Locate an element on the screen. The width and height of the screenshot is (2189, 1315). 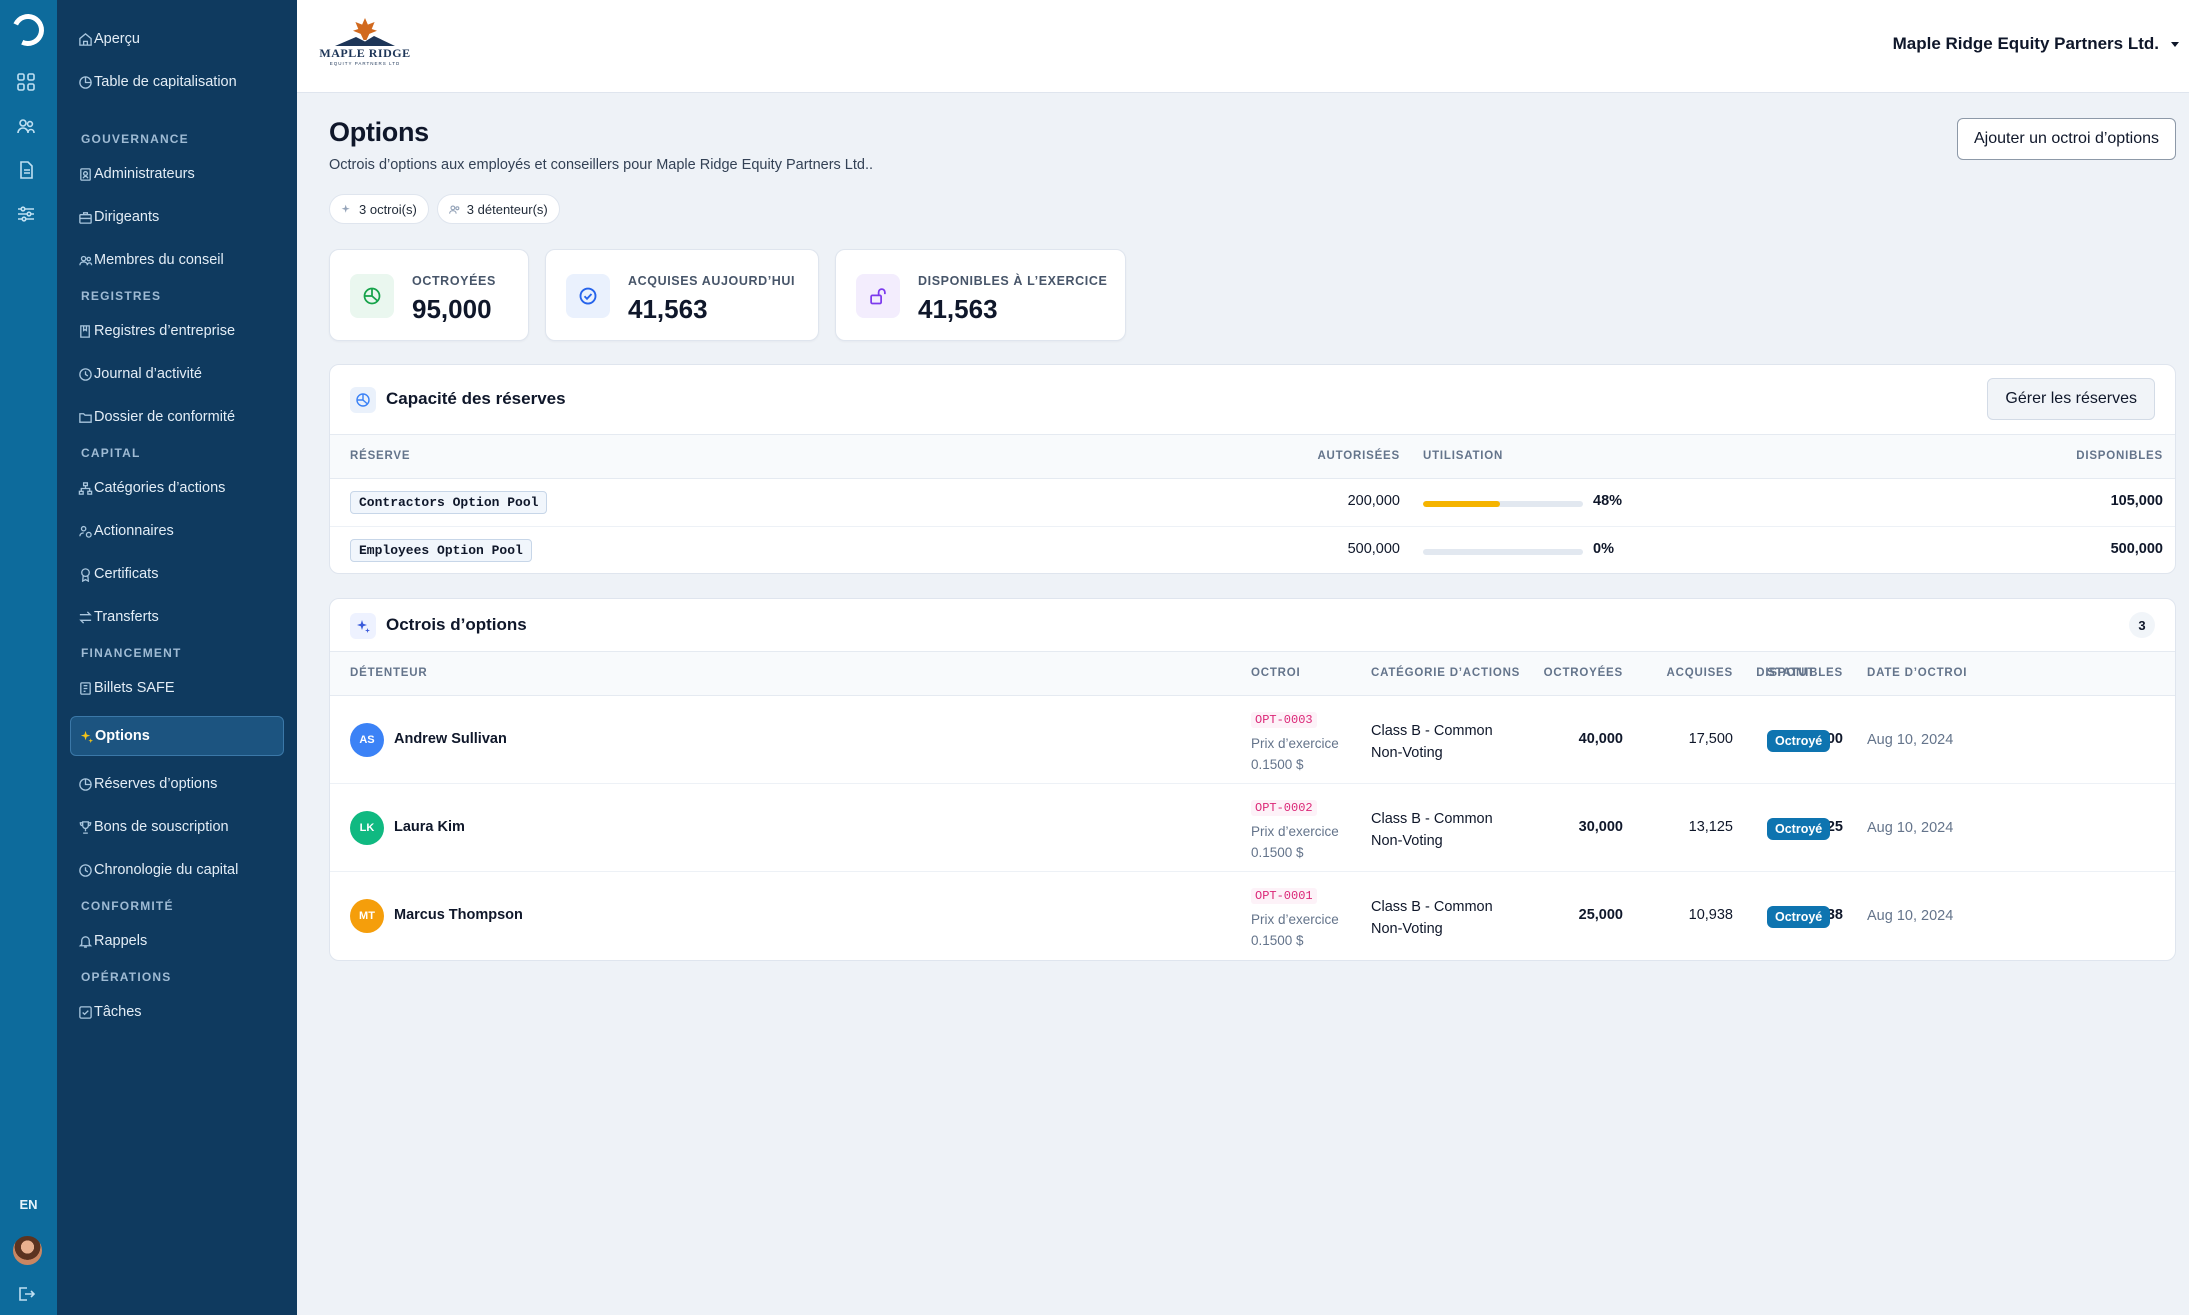
column-header: OCTROYÉES is located at coordinates (1583, 673).